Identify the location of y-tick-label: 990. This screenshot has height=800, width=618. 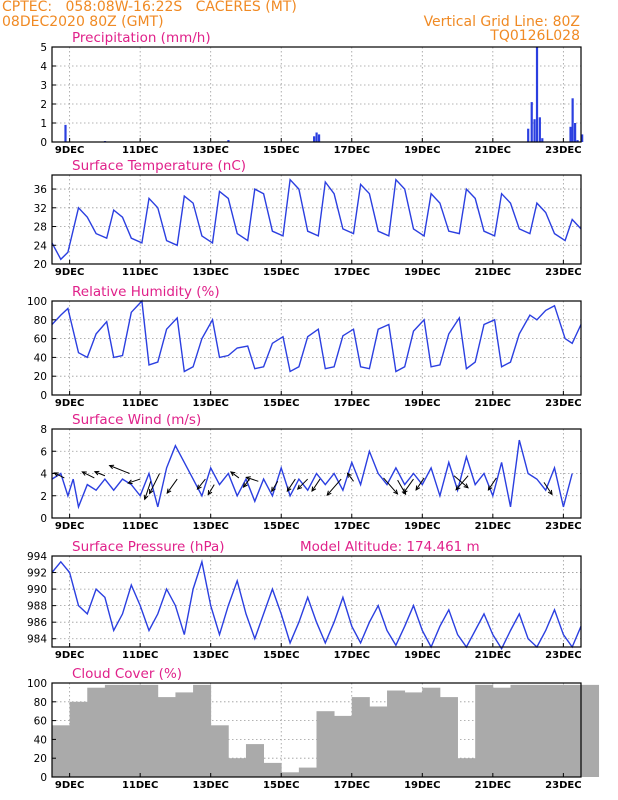
(37, 590).